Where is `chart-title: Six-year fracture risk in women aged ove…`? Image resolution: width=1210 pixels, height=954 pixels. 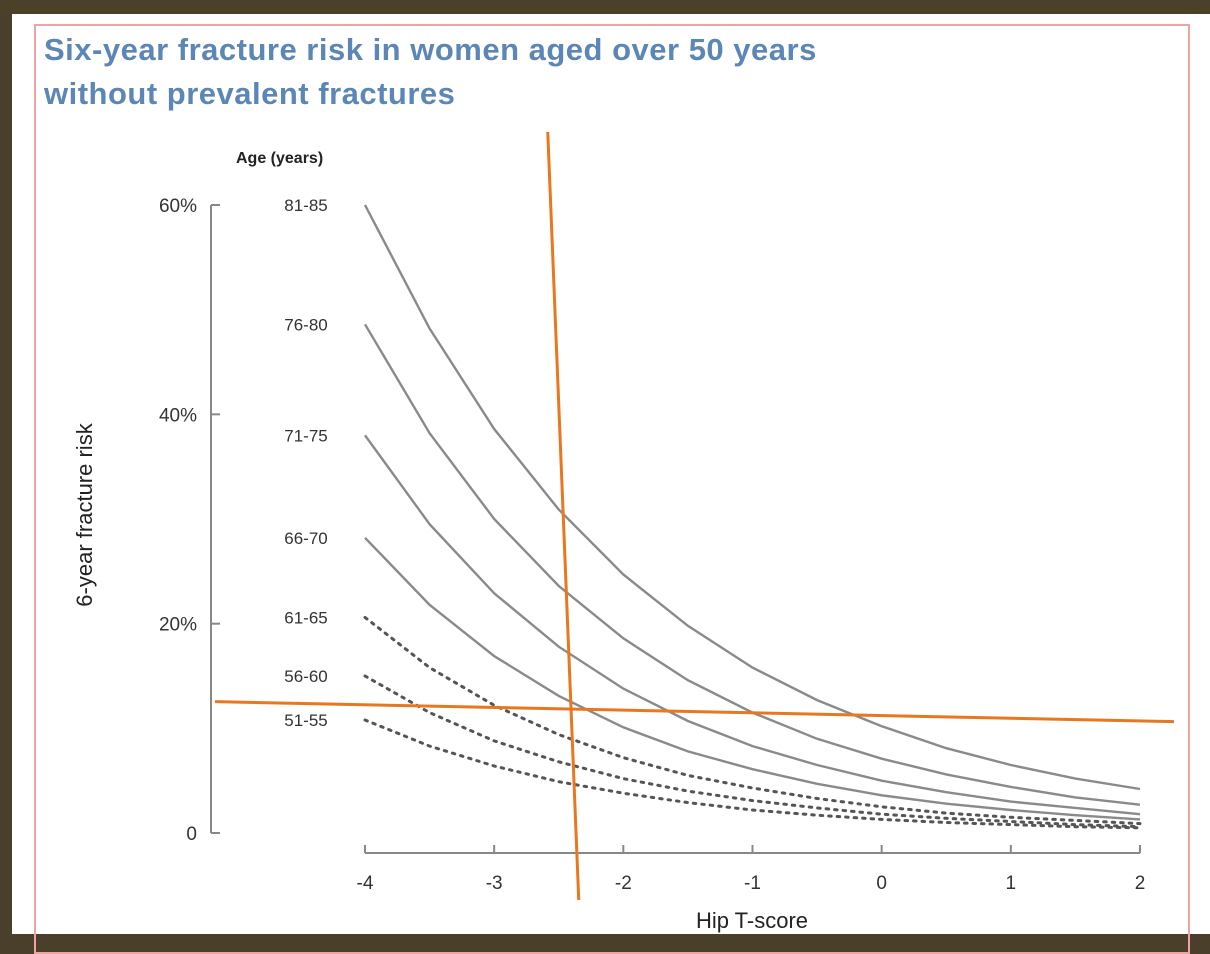 chart-title: Six-year fracture risk in women aged ove… is located at coordinates (544, 72).